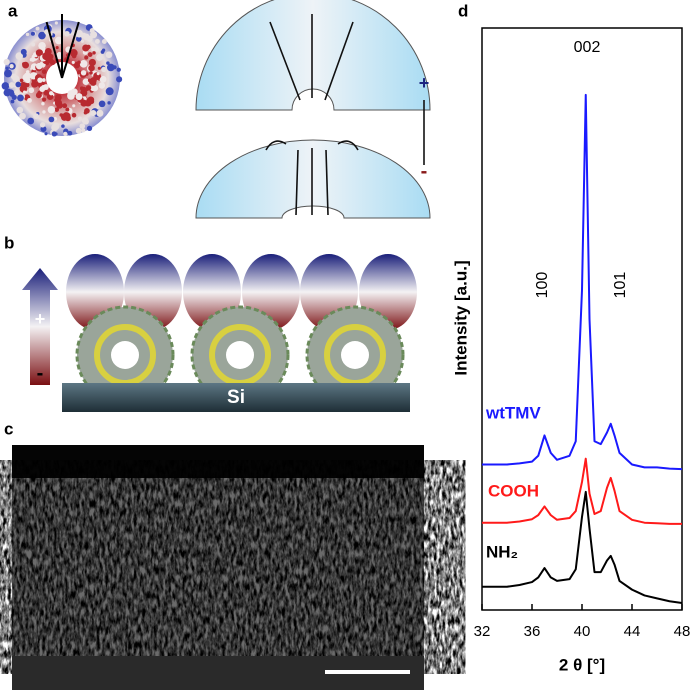 This screenshot has width=697, height=700. Describe the element at coordinates (40, 373) in the screenshot. I see `minus-sign: -` at that location.